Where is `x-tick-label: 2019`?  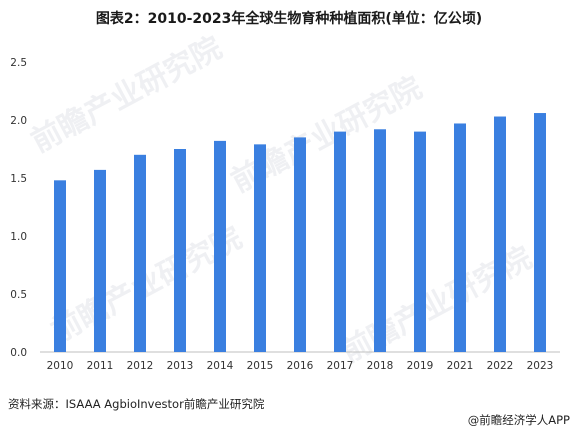 x-tick-label: 2019 is located at coordinates (420, 366).